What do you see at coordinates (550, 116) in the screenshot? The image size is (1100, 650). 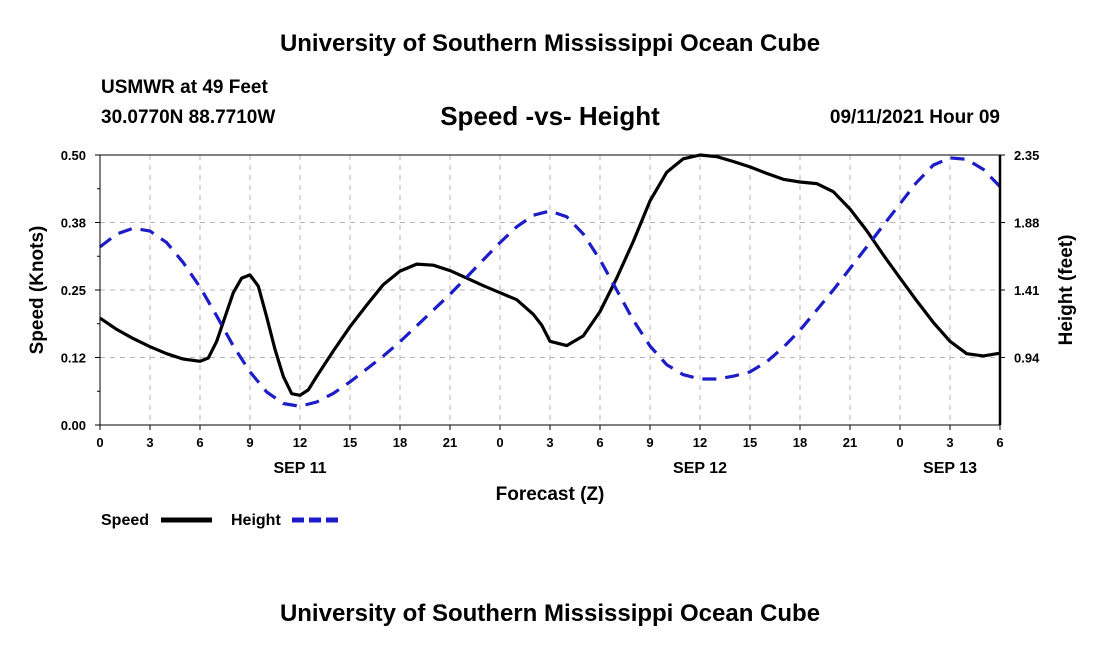 I see `chart-subtitle: Speed -vs- Height` at bounding box center [550, 116].